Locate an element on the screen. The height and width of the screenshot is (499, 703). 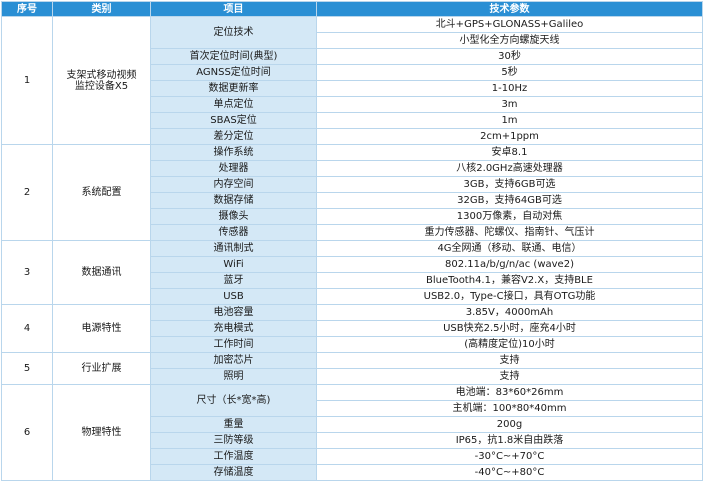
category-line: 系统配置 is located at coordinates (101, 192).